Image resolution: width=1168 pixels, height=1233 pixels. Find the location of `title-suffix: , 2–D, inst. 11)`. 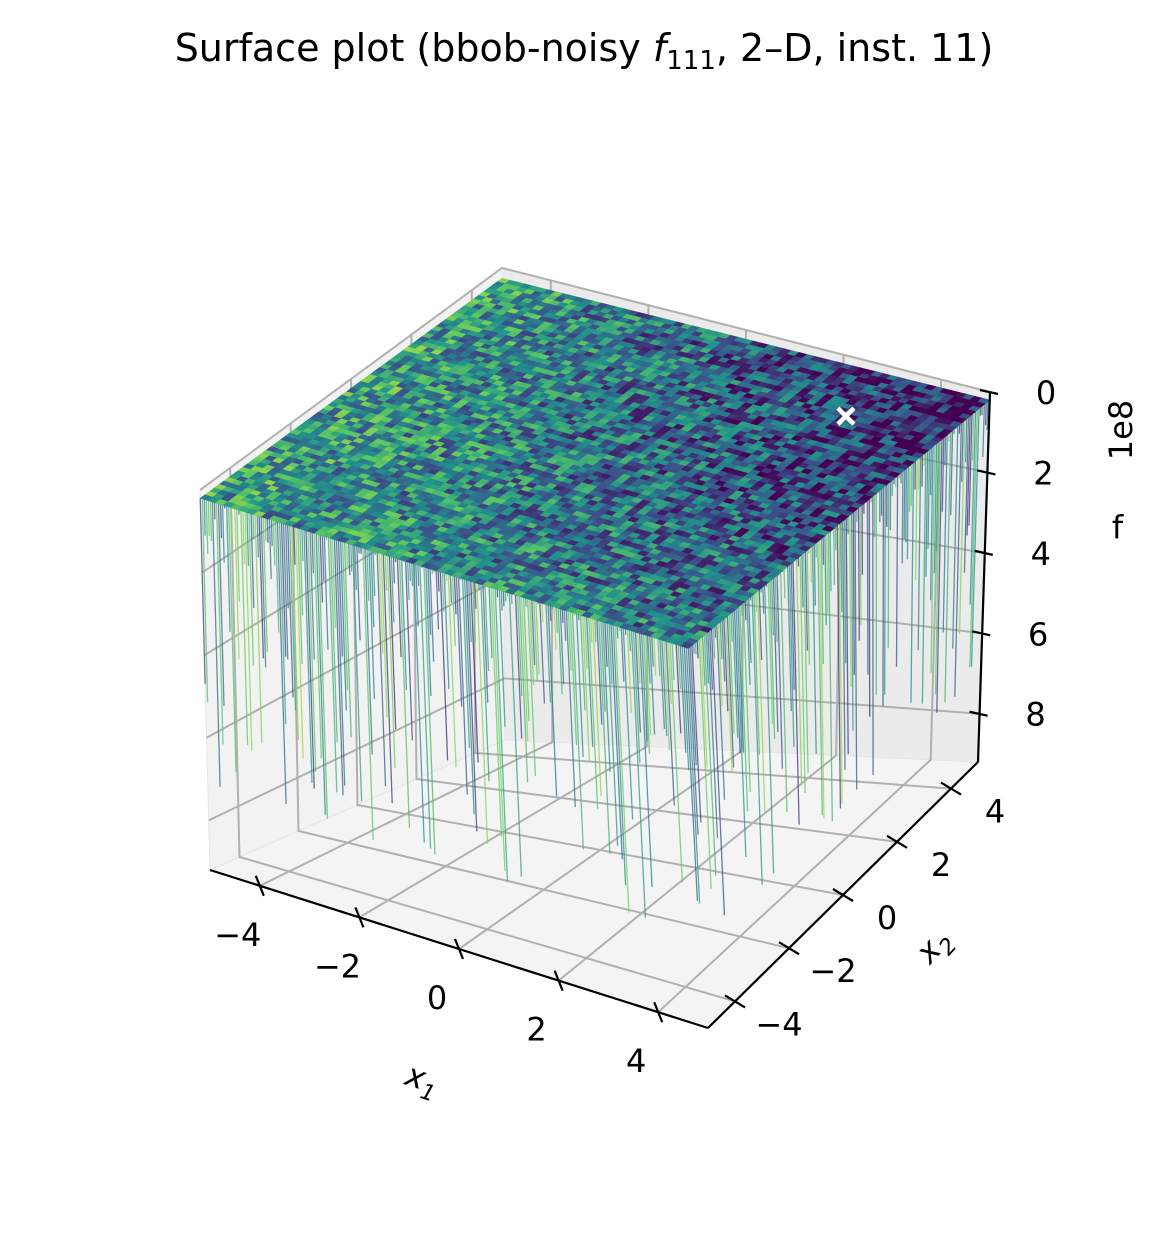

title-suffix: , 2–D, inst. 11) is located at coordinates (854, 48).